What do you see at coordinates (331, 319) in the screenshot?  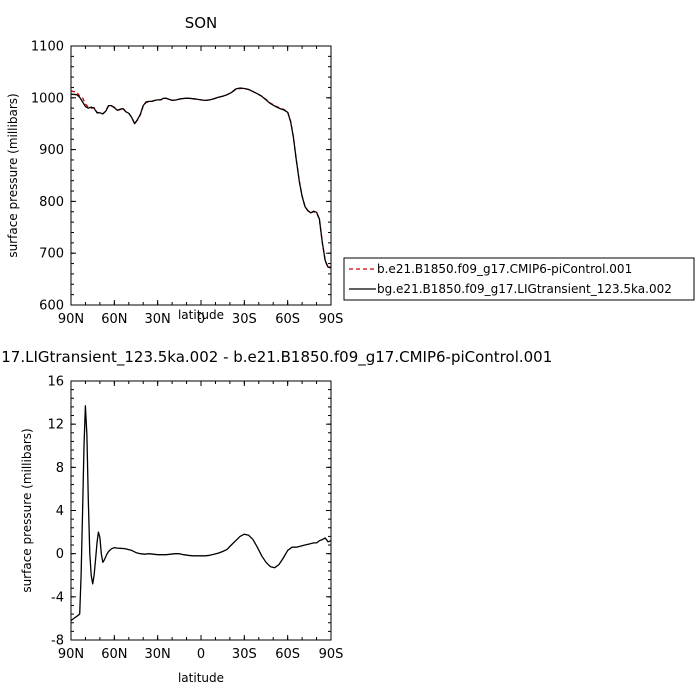 I see `top-x-tick-label: 90S` at bounding box center [331, 319].